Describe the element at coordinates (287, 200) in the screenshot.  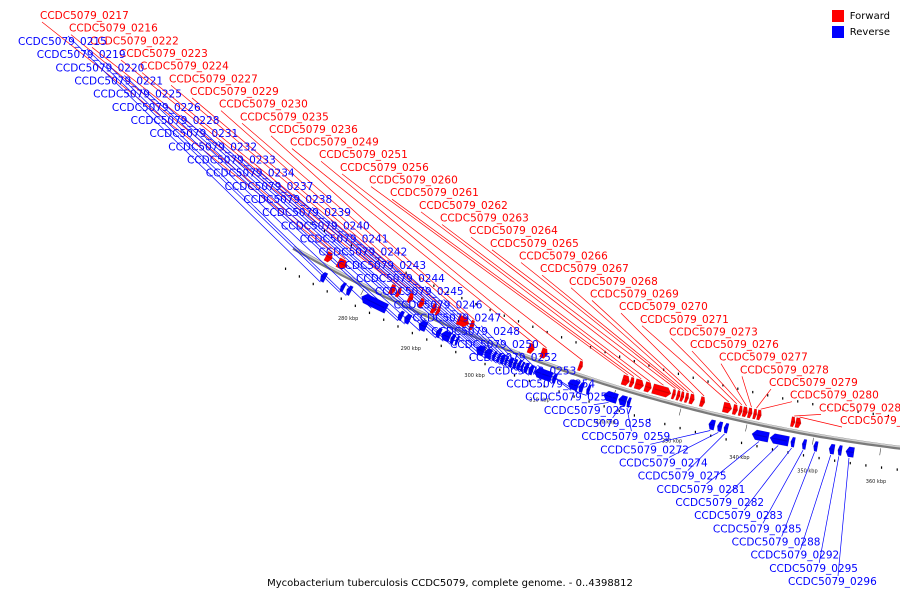
I see `gene-label-CCDC5079_0238: CCDC5079_0238` at that location.